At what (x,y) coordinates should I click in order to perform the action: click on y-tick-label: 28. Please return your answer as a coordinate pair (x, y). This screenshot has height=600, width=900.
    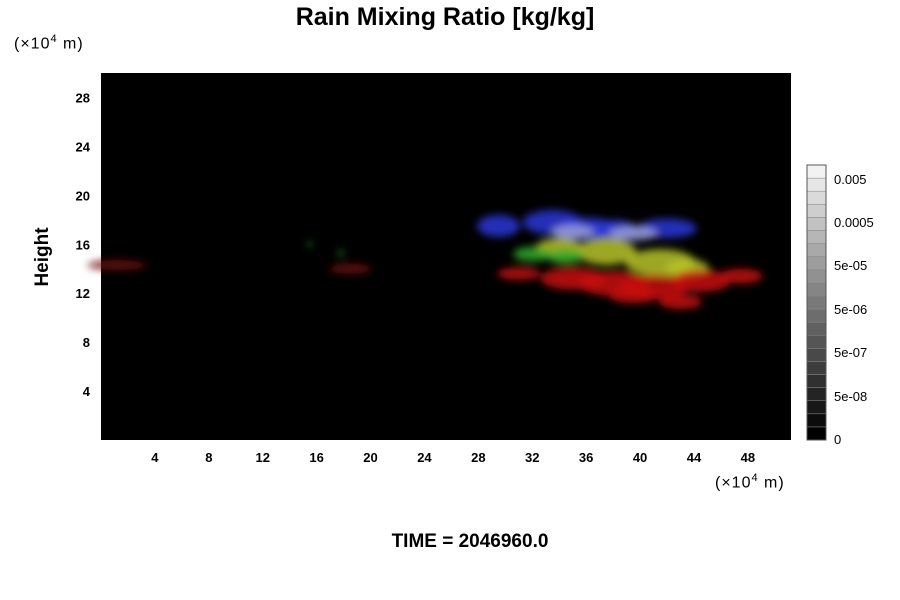
    Looking at the image, I should click on (83, 97).